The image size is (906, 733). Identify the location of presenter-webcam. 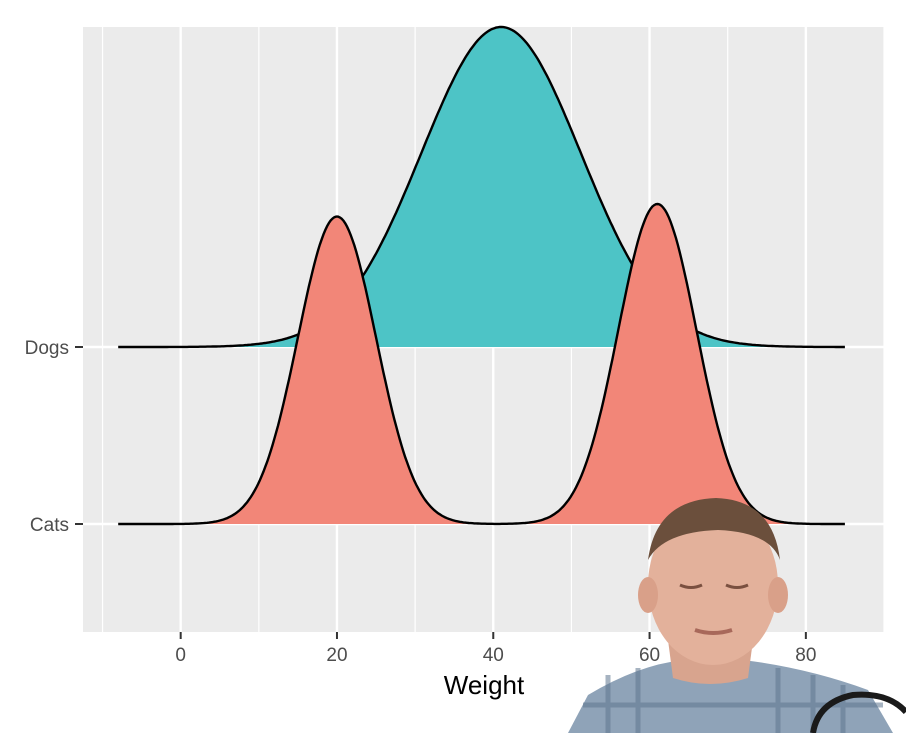
(727, 611).